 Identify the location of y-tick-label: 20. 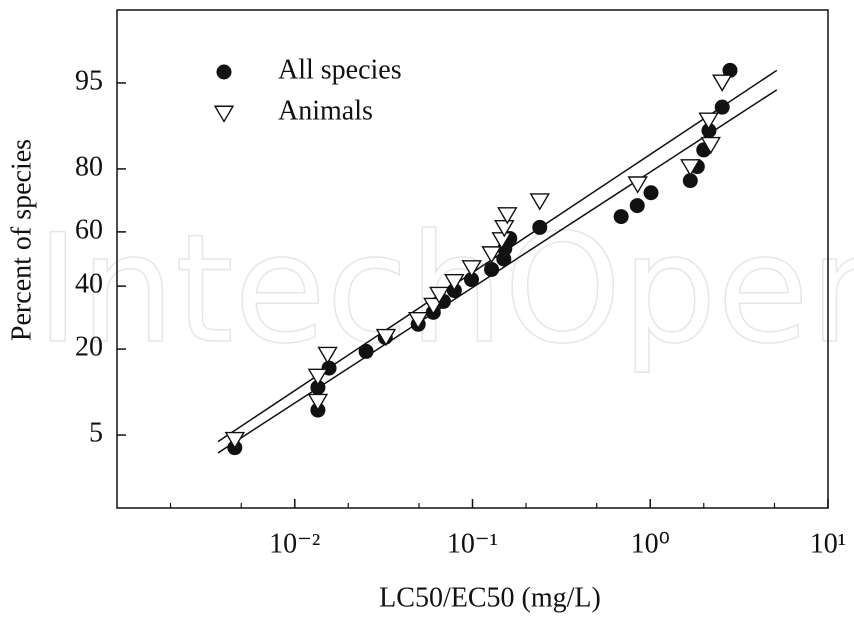
(89, 347).